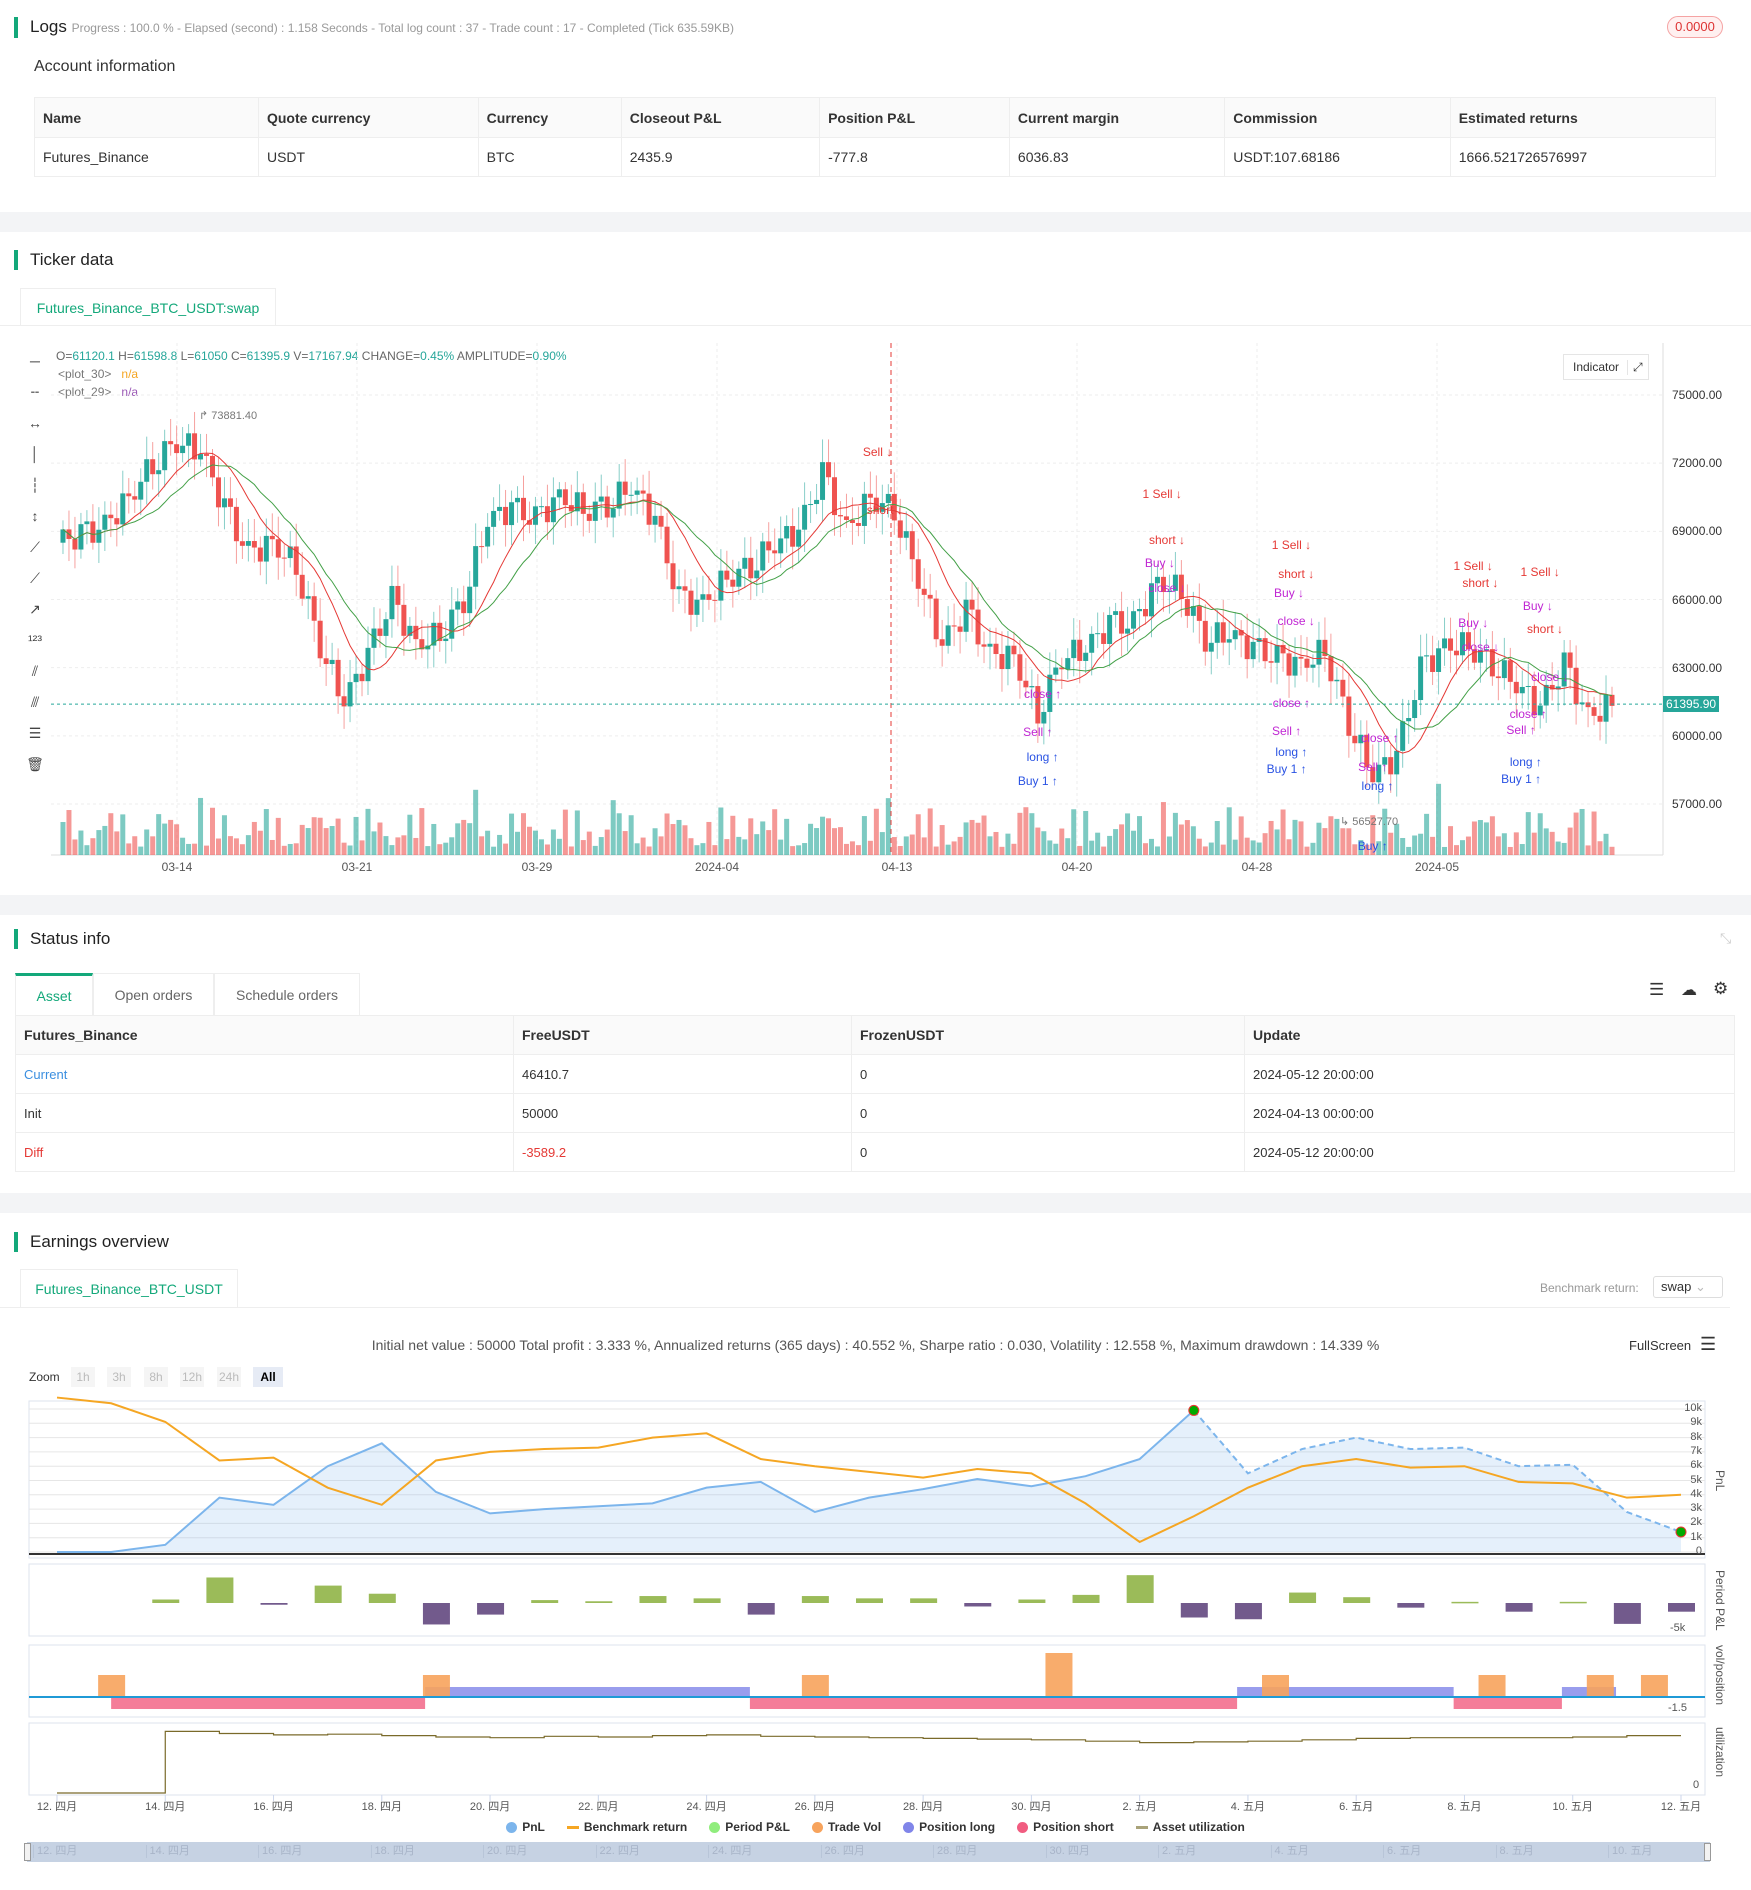 The width and height of the screenshot is (1751, 1890). I want to click on cell: USDT:107.68186, so click(1337, 157).